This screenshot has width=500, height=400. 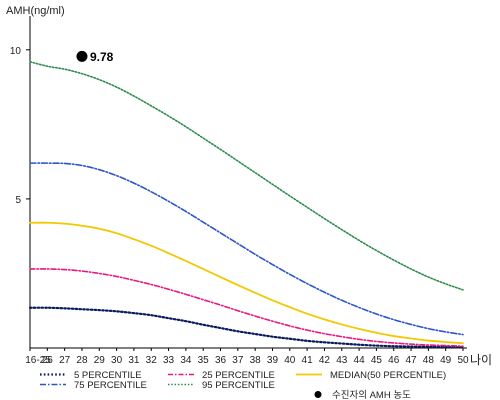 What do you see at coordinates (108, 375) in the screenshot?
I see `legend-label-p5: 5 PERCENTILE` at bounding box center [108, 375].